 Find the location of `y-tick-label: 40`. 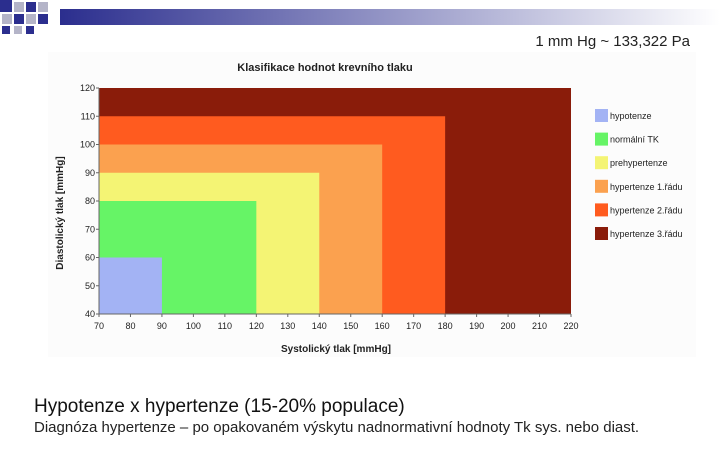

y-tick-label: 40 is located at coordinates (90, 314).